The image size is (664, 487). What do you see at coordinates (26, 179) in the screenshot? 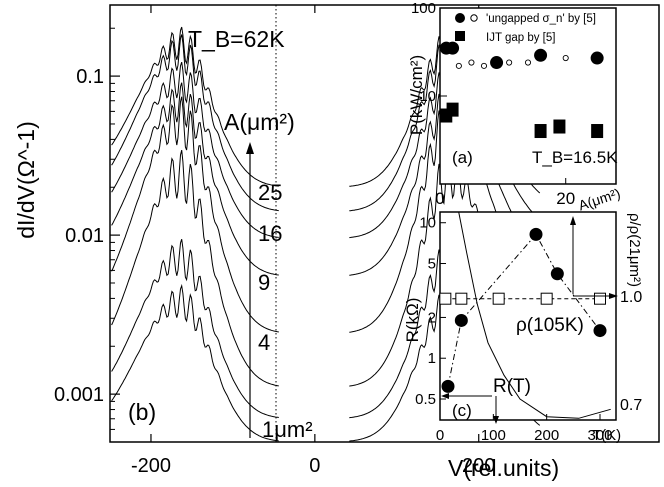
I see `main-y-axis-label: dI/dV(Ω^-1)` at bounding box center [26, 179].